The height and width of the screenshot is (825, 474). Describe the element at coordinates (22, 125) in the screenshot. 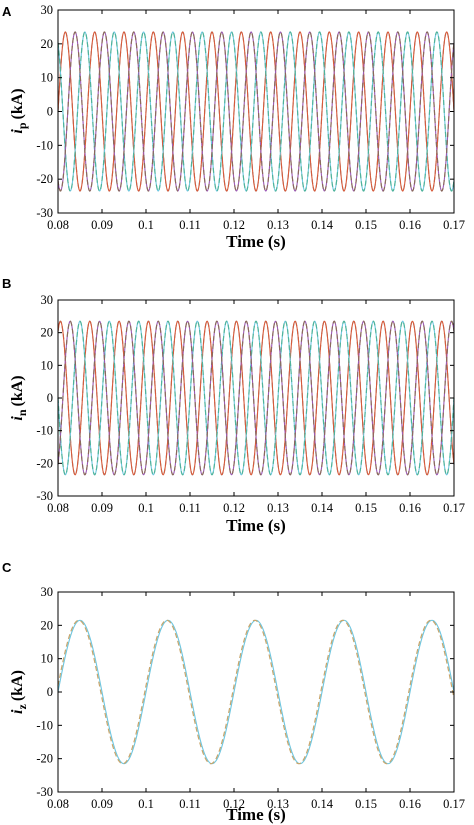

I see `y-axis-subscript: p` at that location.